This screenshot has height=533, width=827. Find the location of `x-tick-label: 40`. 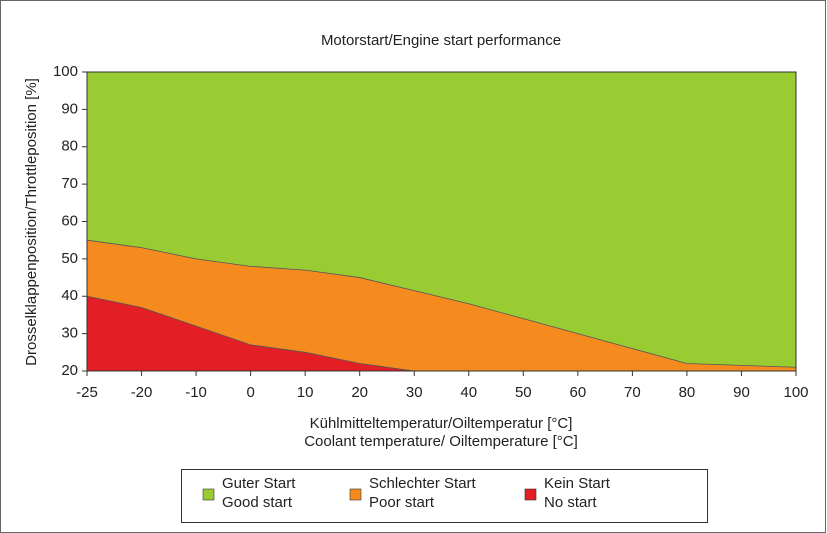

x-tick-label: 40 is located at coordinates (468, 392).